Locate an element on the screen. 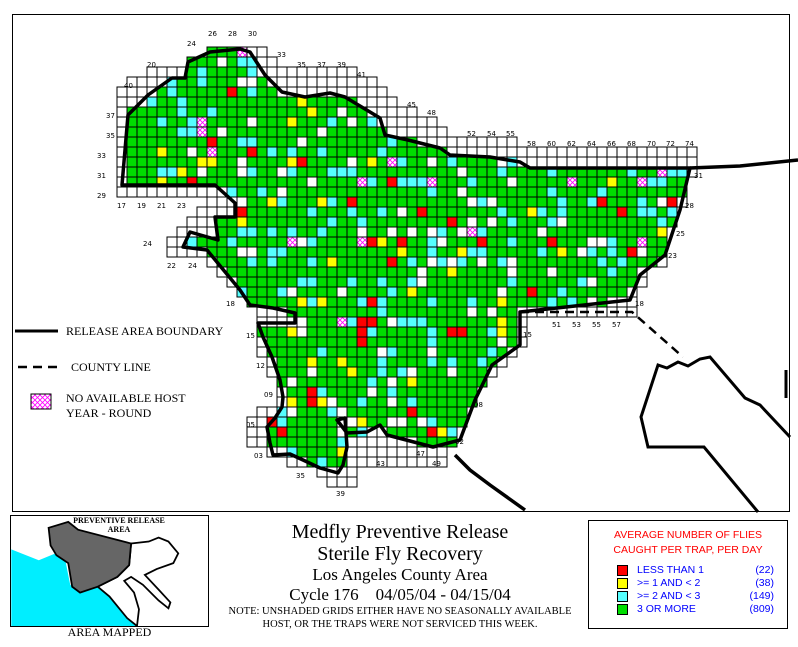 The width and height of the screenshot is (798, 647). grid-label: 35 is located at coordinates (301, 65).